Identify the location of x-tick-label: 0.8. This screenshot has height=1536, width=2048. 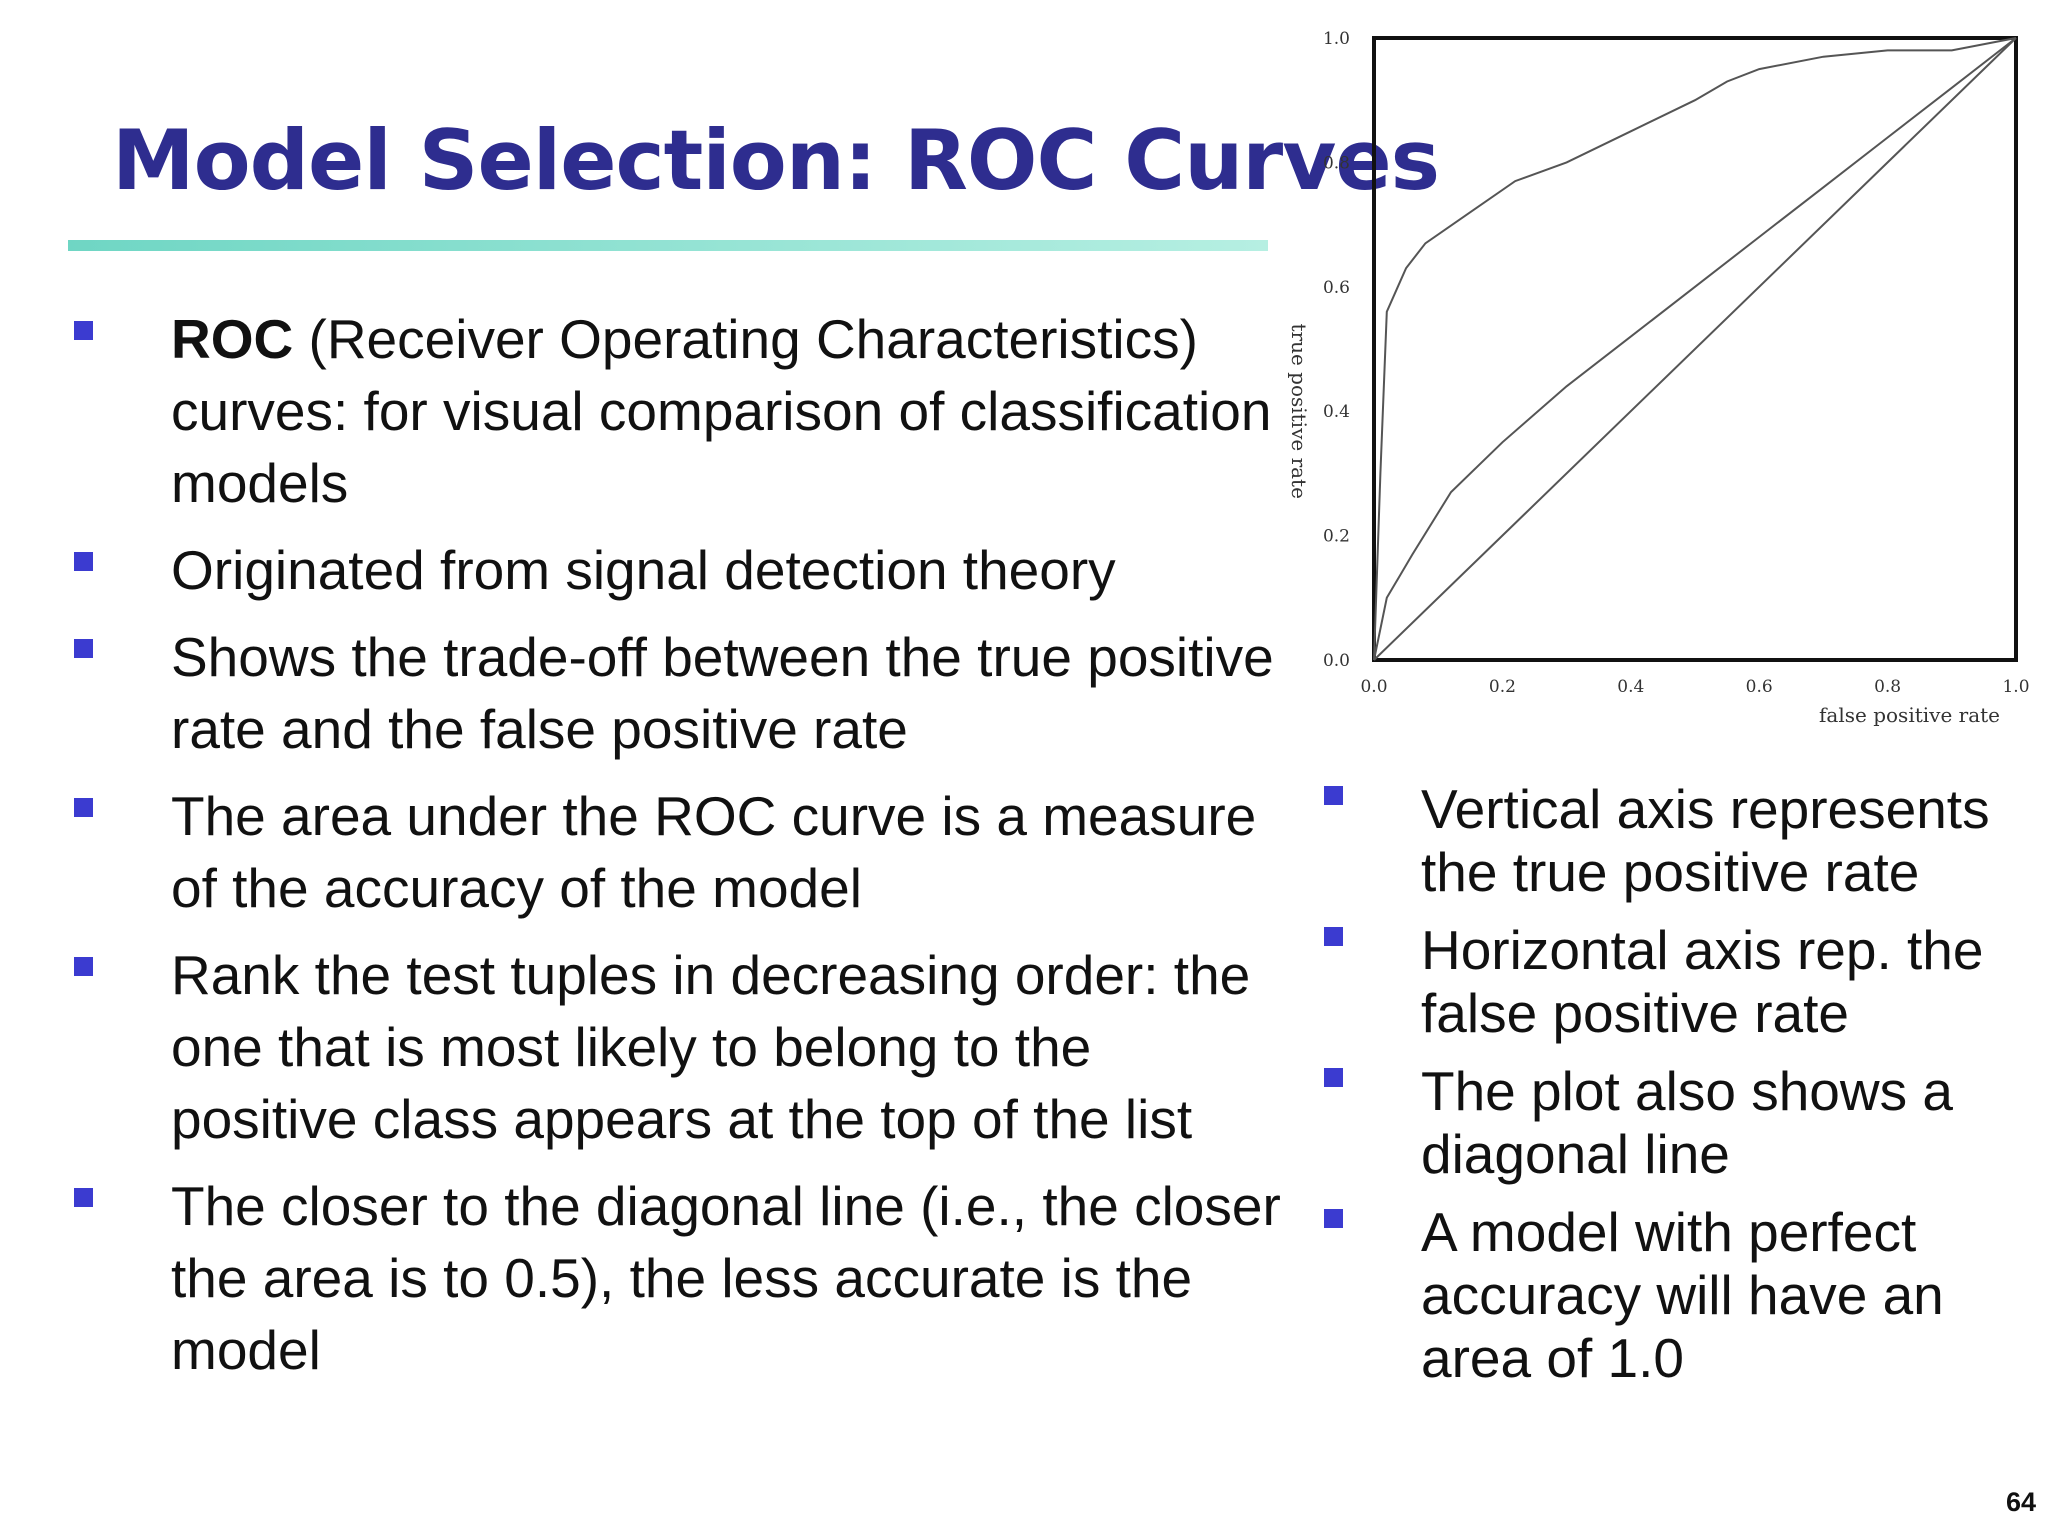
(1887, 687).